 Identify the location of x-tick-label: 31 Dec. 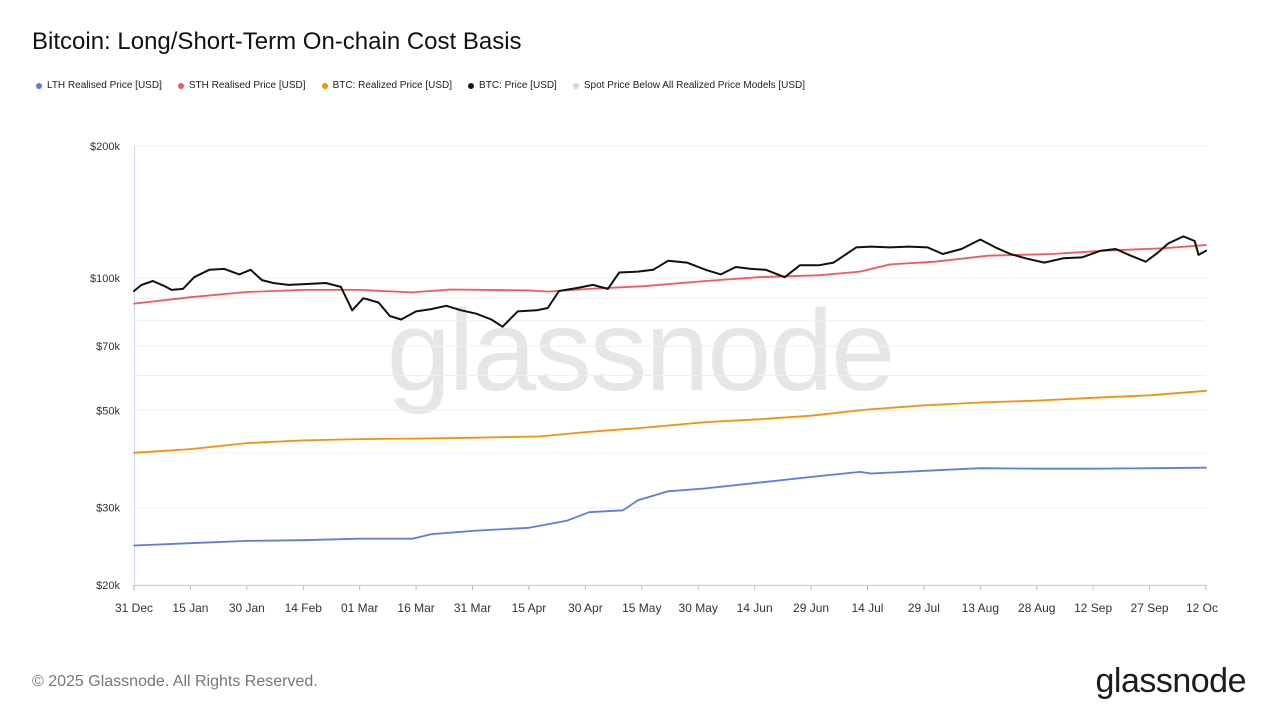
(134, 608).